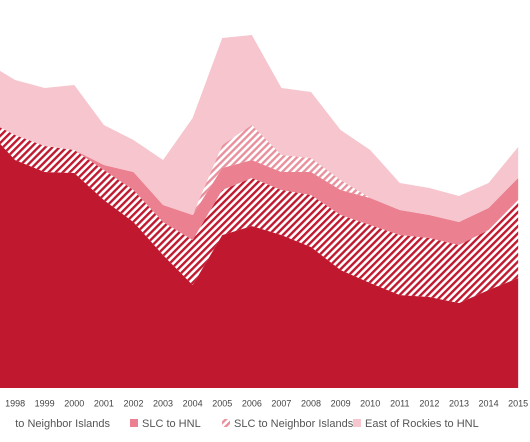 This screenshot has height=442, width=530. I want to click on x-tick-label: 1998, so click(15, 403).